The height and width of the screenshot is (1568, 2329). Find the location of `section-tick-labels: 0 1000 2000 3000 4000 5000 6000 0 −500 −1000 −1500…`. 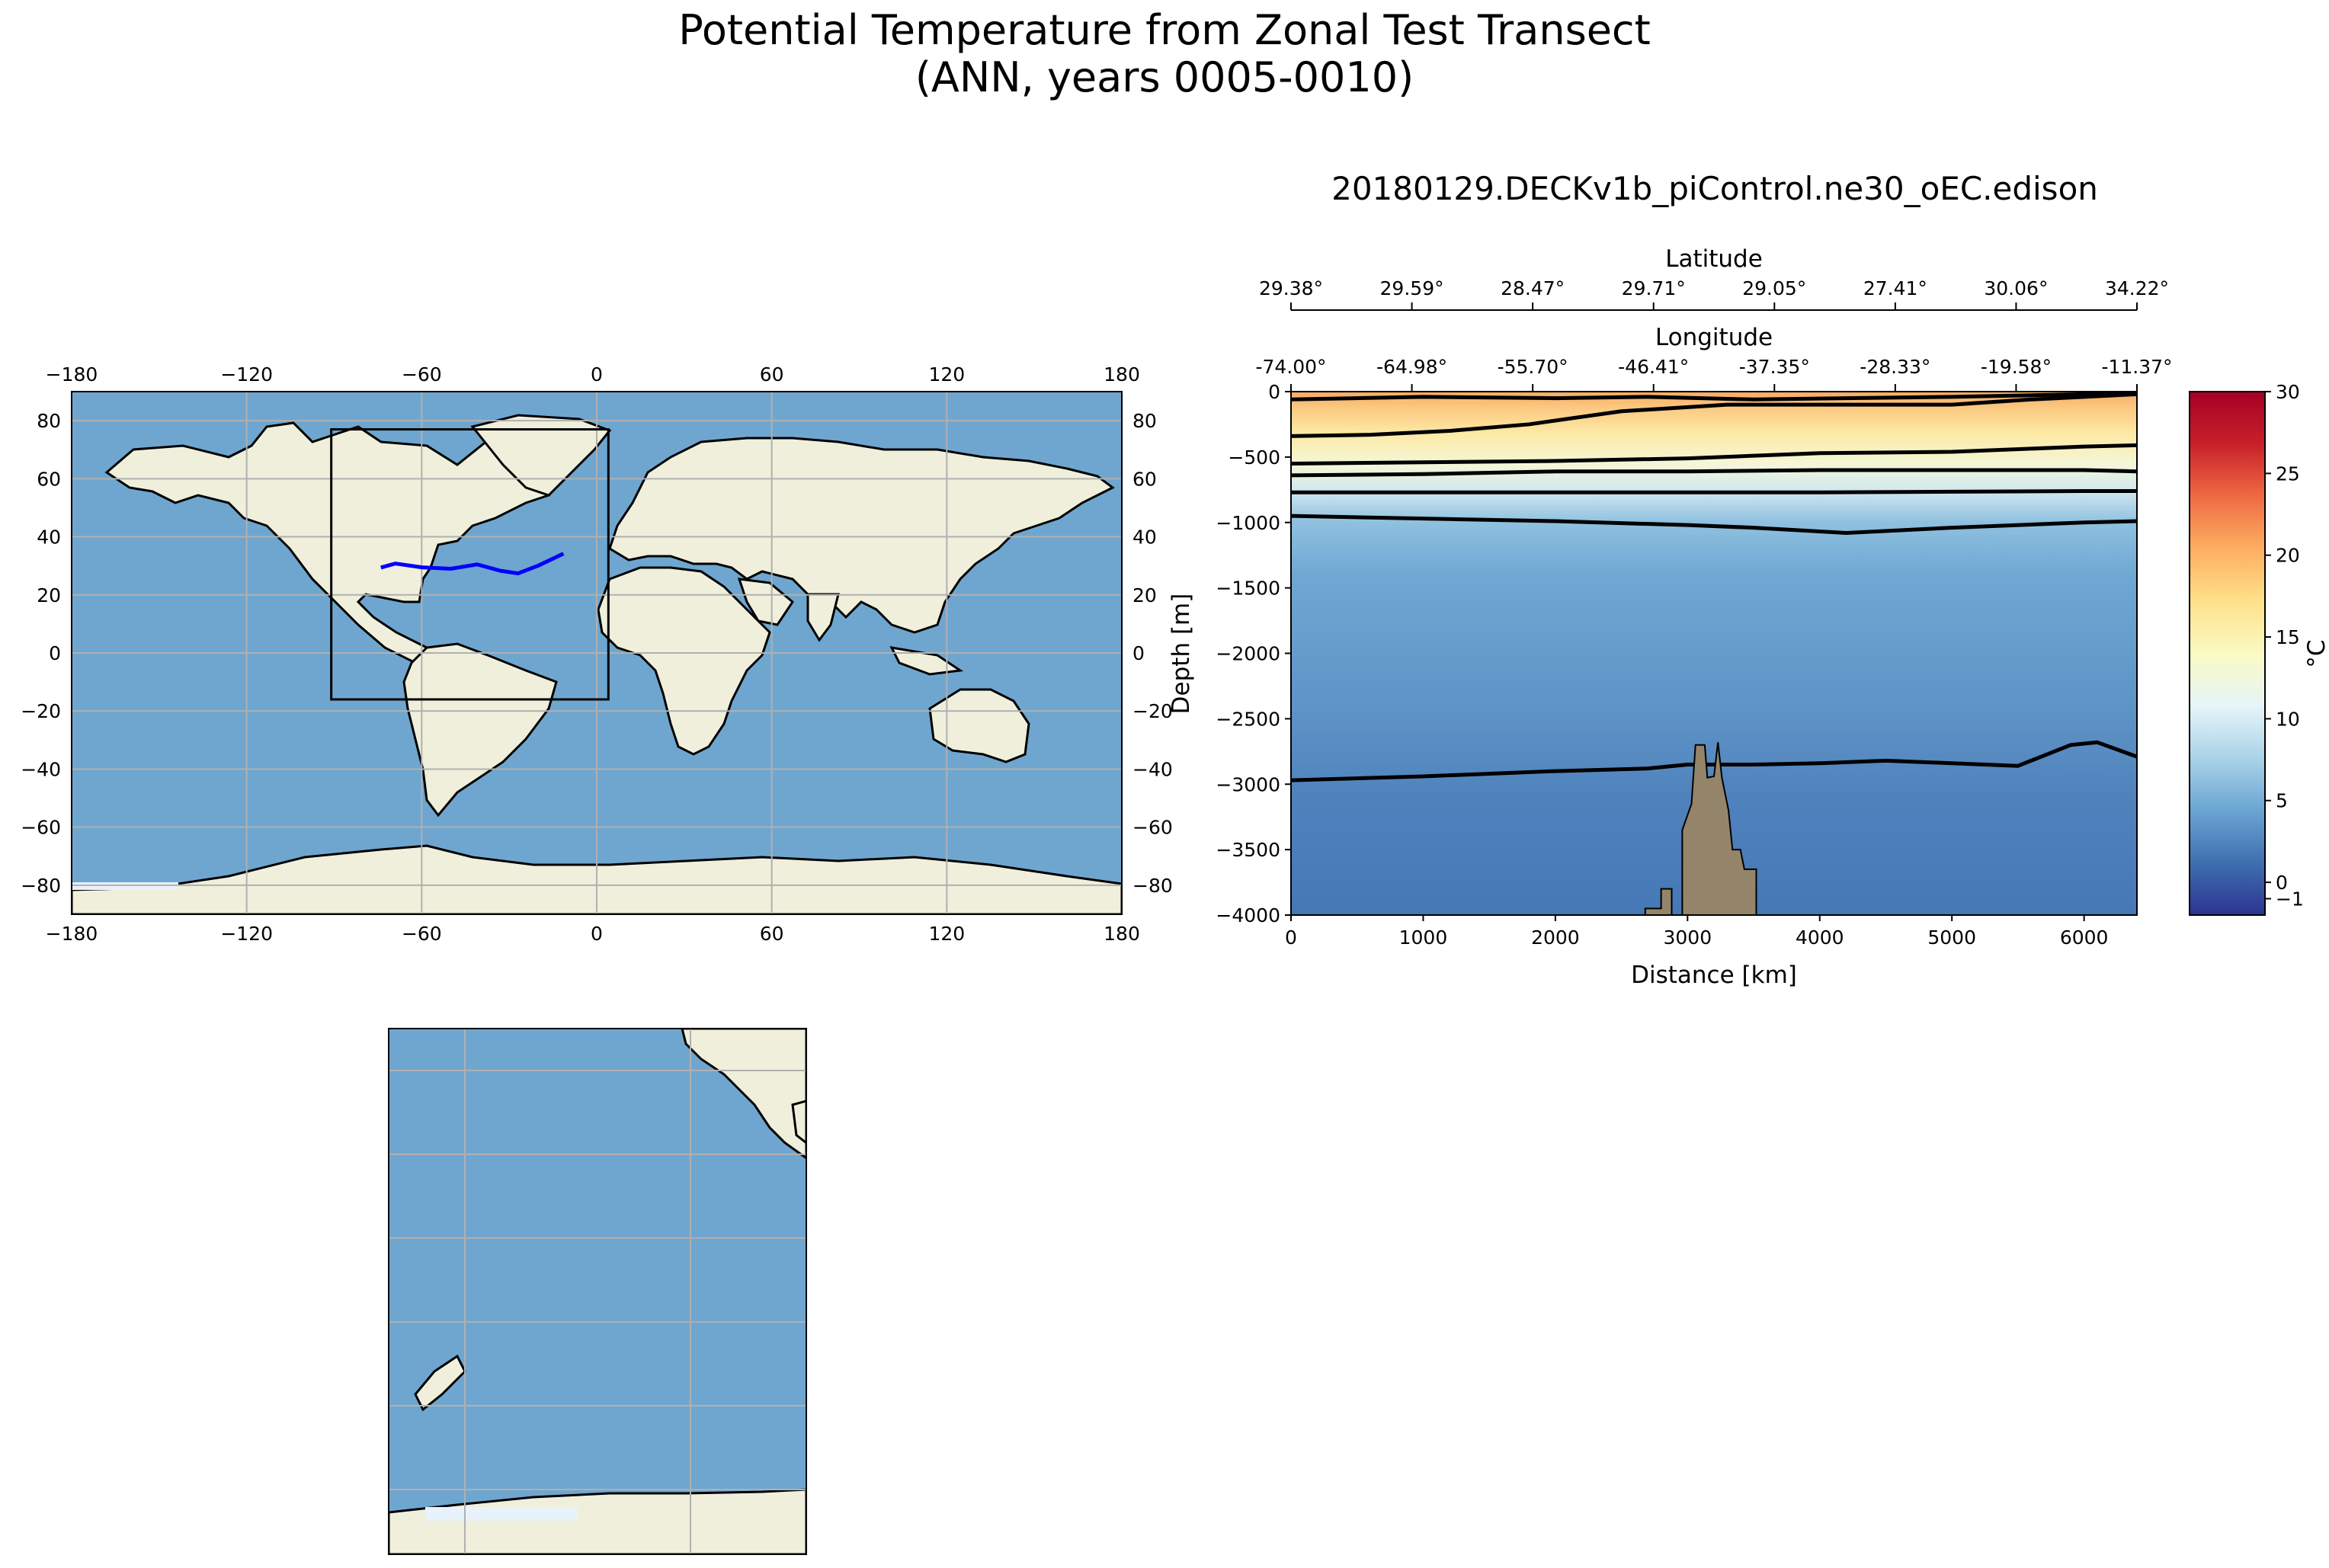

section-tick-labels: 0 1000 2000 3000 4000 5000 6000 0 −500 −1000 −1500… is located at coordinates (1662, 665).